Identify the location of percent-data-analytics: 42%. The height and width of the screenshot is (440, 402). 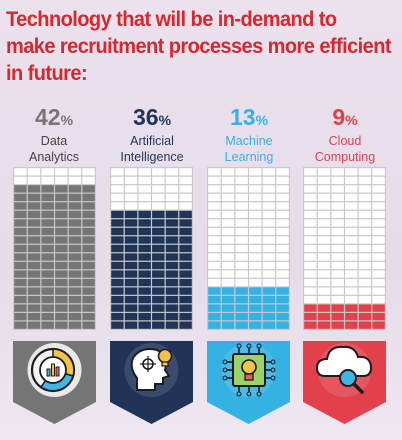
(54, 118).